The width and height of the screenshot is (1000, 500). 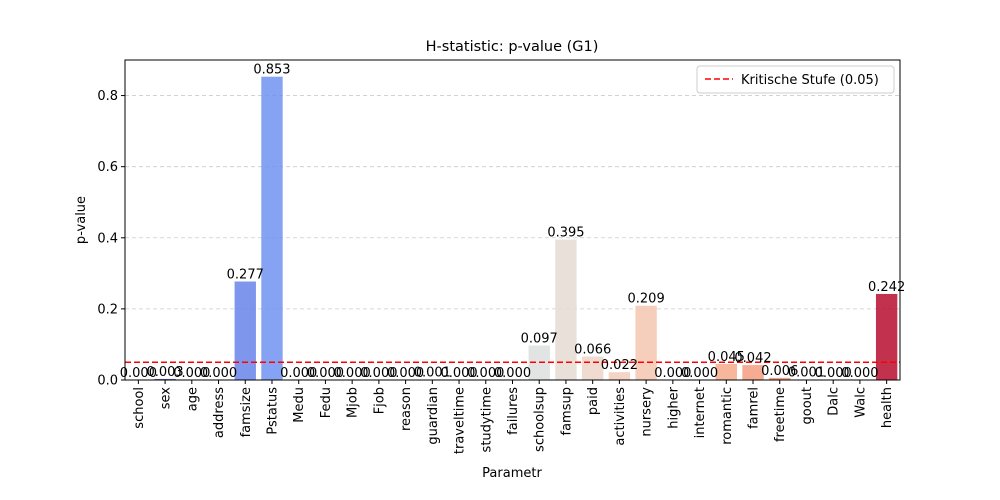 I want to click on bar-activities, so click(x=619, y=376).